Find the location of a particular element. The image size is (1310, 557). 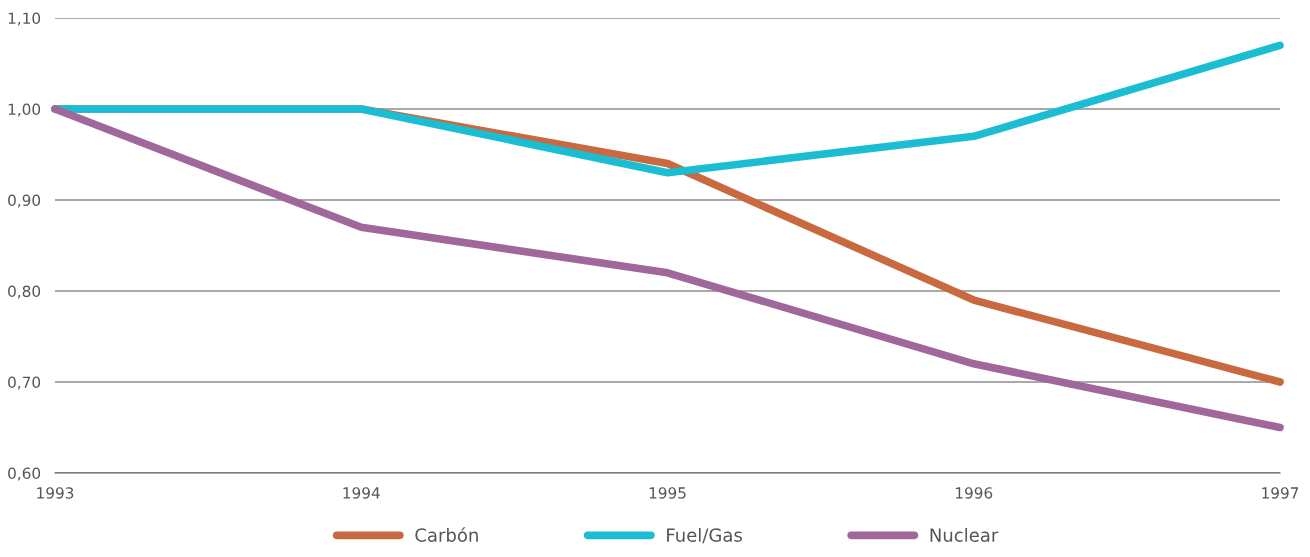

x-tick-label: 1996 is located at coordinates (974, 493).